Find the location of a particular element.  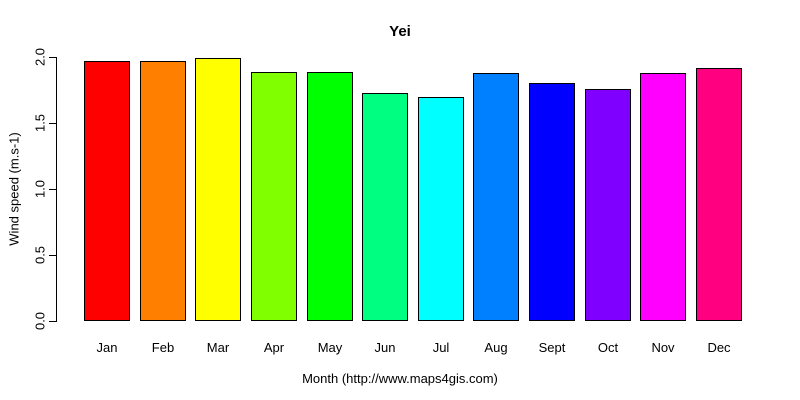

x-tick-label-aug: Aug is located at coordinates (496, 347).